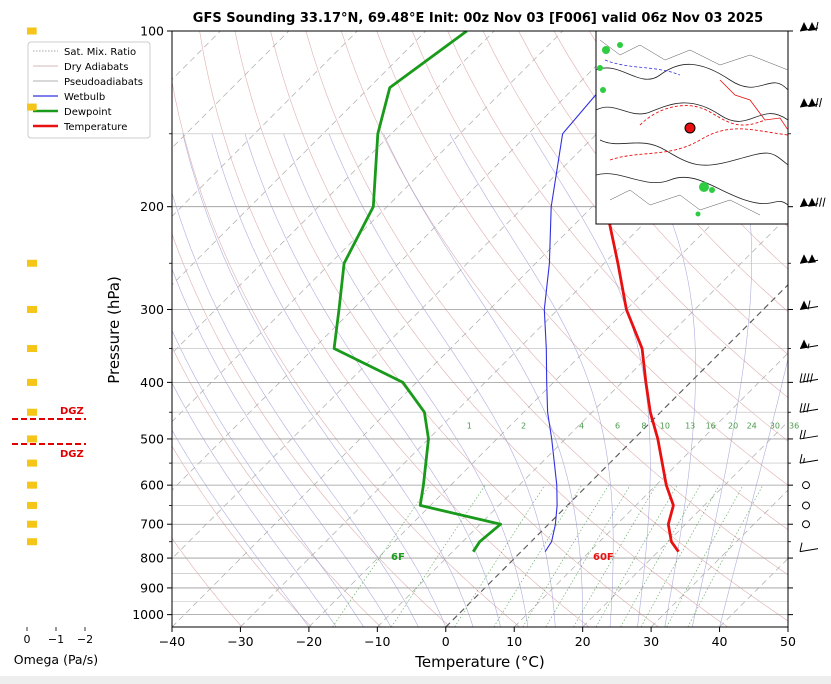 The width and height of the screenshot is (831, 684). I want to click on mixing-ratio-label: 24, so click(752, 426).